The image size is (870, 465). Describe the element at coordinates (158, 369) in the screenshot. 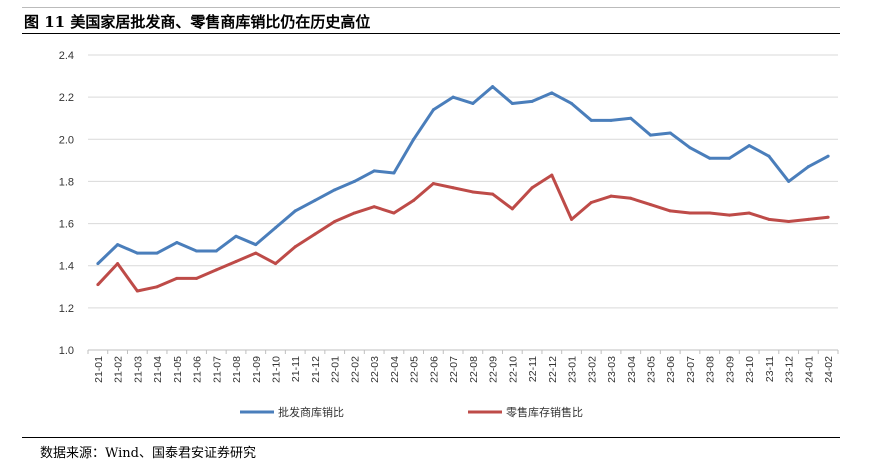

I see `x-tick-label: 21-04` at that location.